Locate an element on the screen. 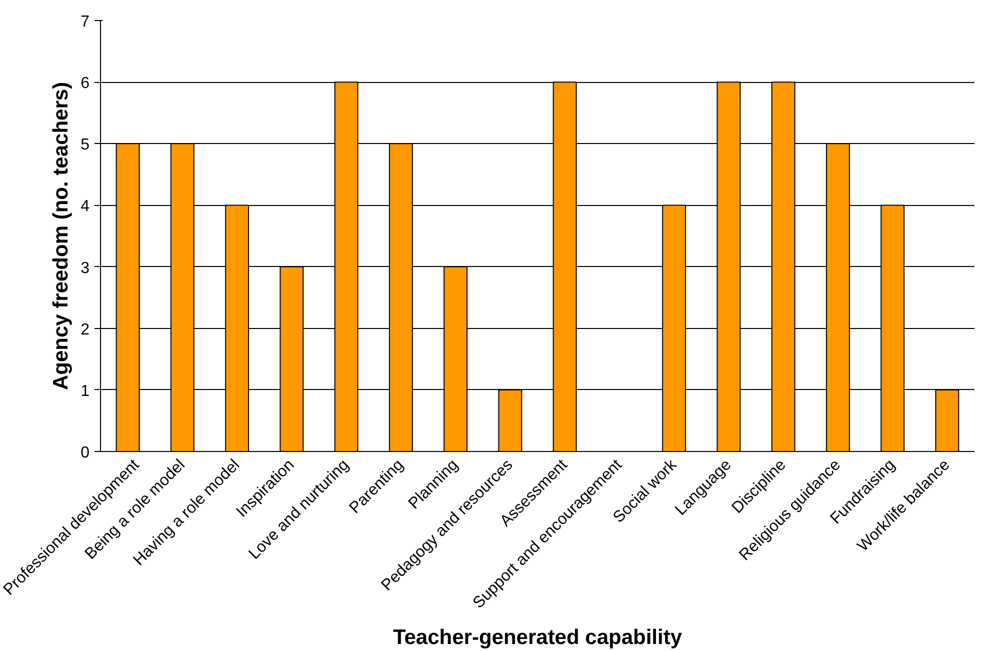 The width and height of the screenshot is (984, 651). y-axis-title: Agency freedom (no. teachers) is located at coordinates (61, 236).